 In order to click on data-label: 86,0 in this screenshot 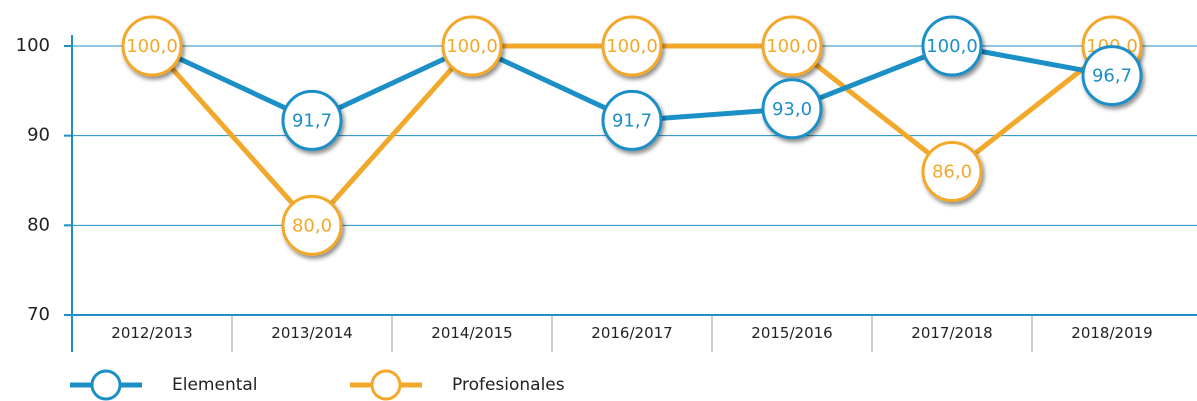, I will do `click(952, 172)`.